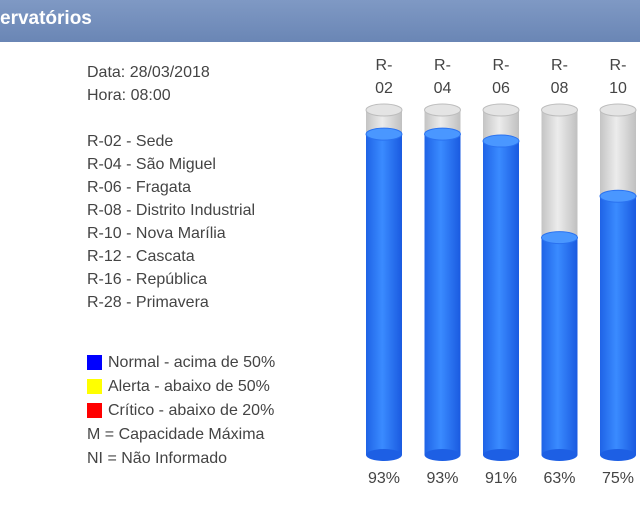  I want to click on data-label: 63%, so click(559, 478).